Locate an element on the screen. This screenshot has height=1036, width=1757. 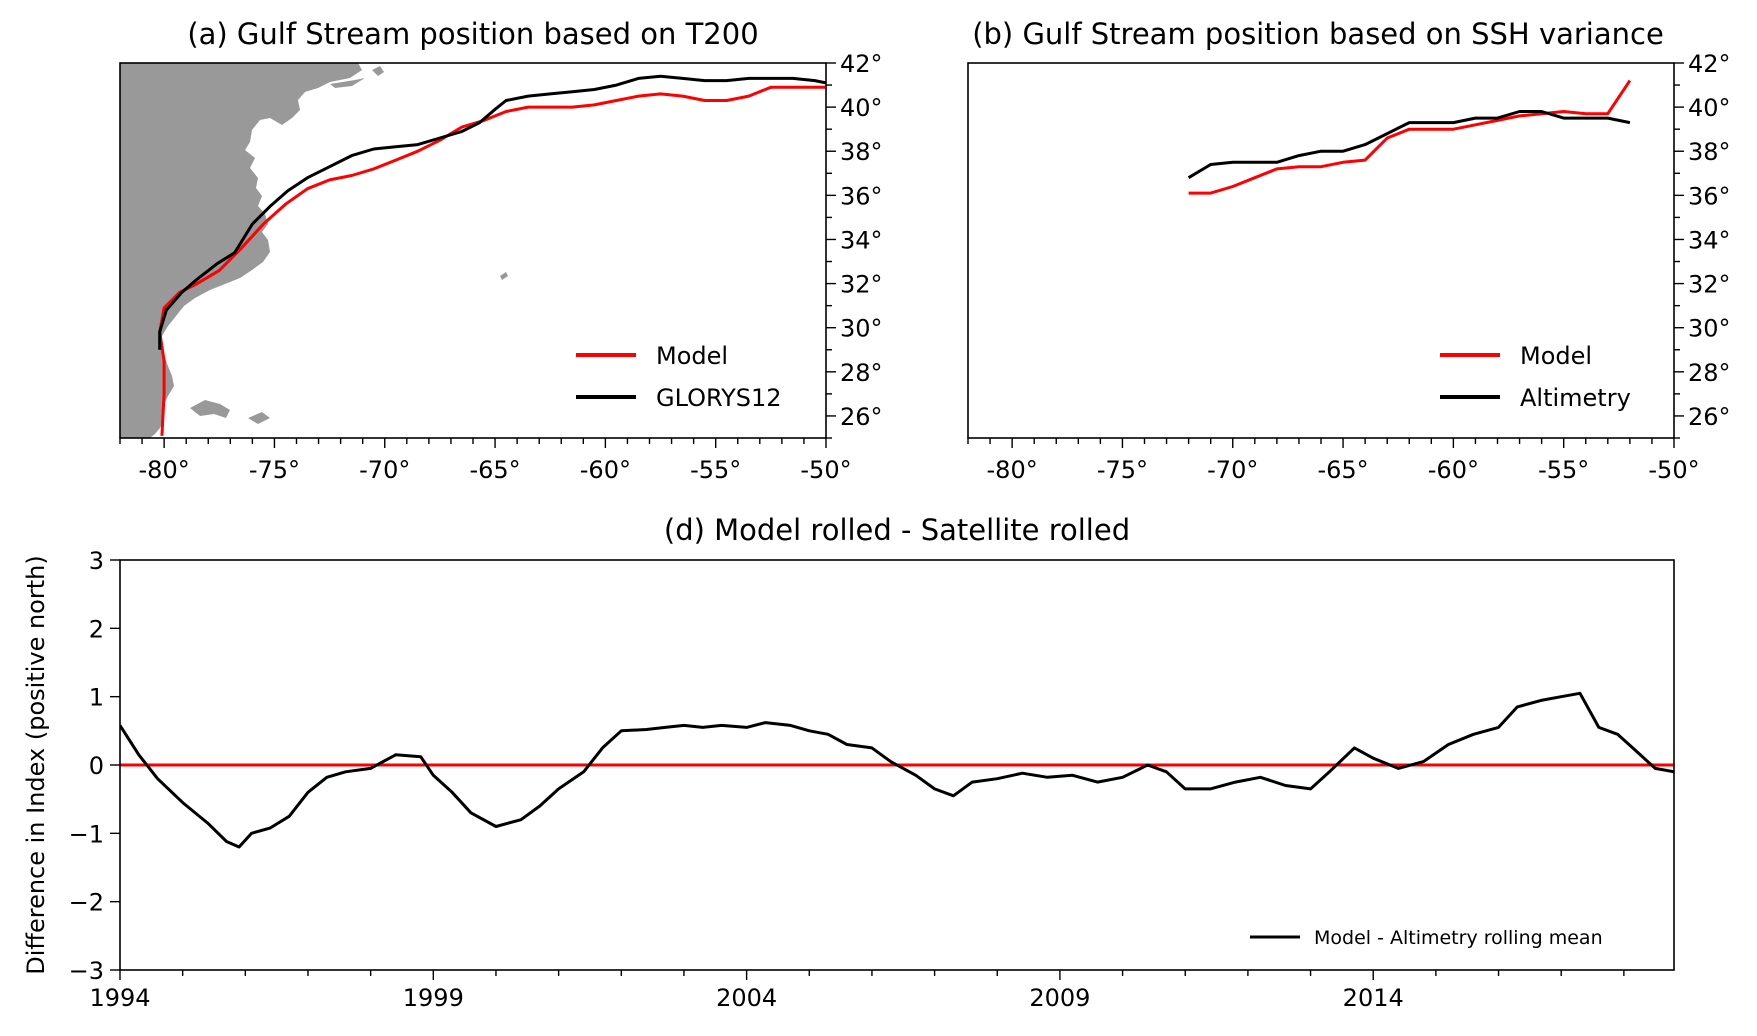
y-tick-label: 2 is located at coordinates (96, 629).